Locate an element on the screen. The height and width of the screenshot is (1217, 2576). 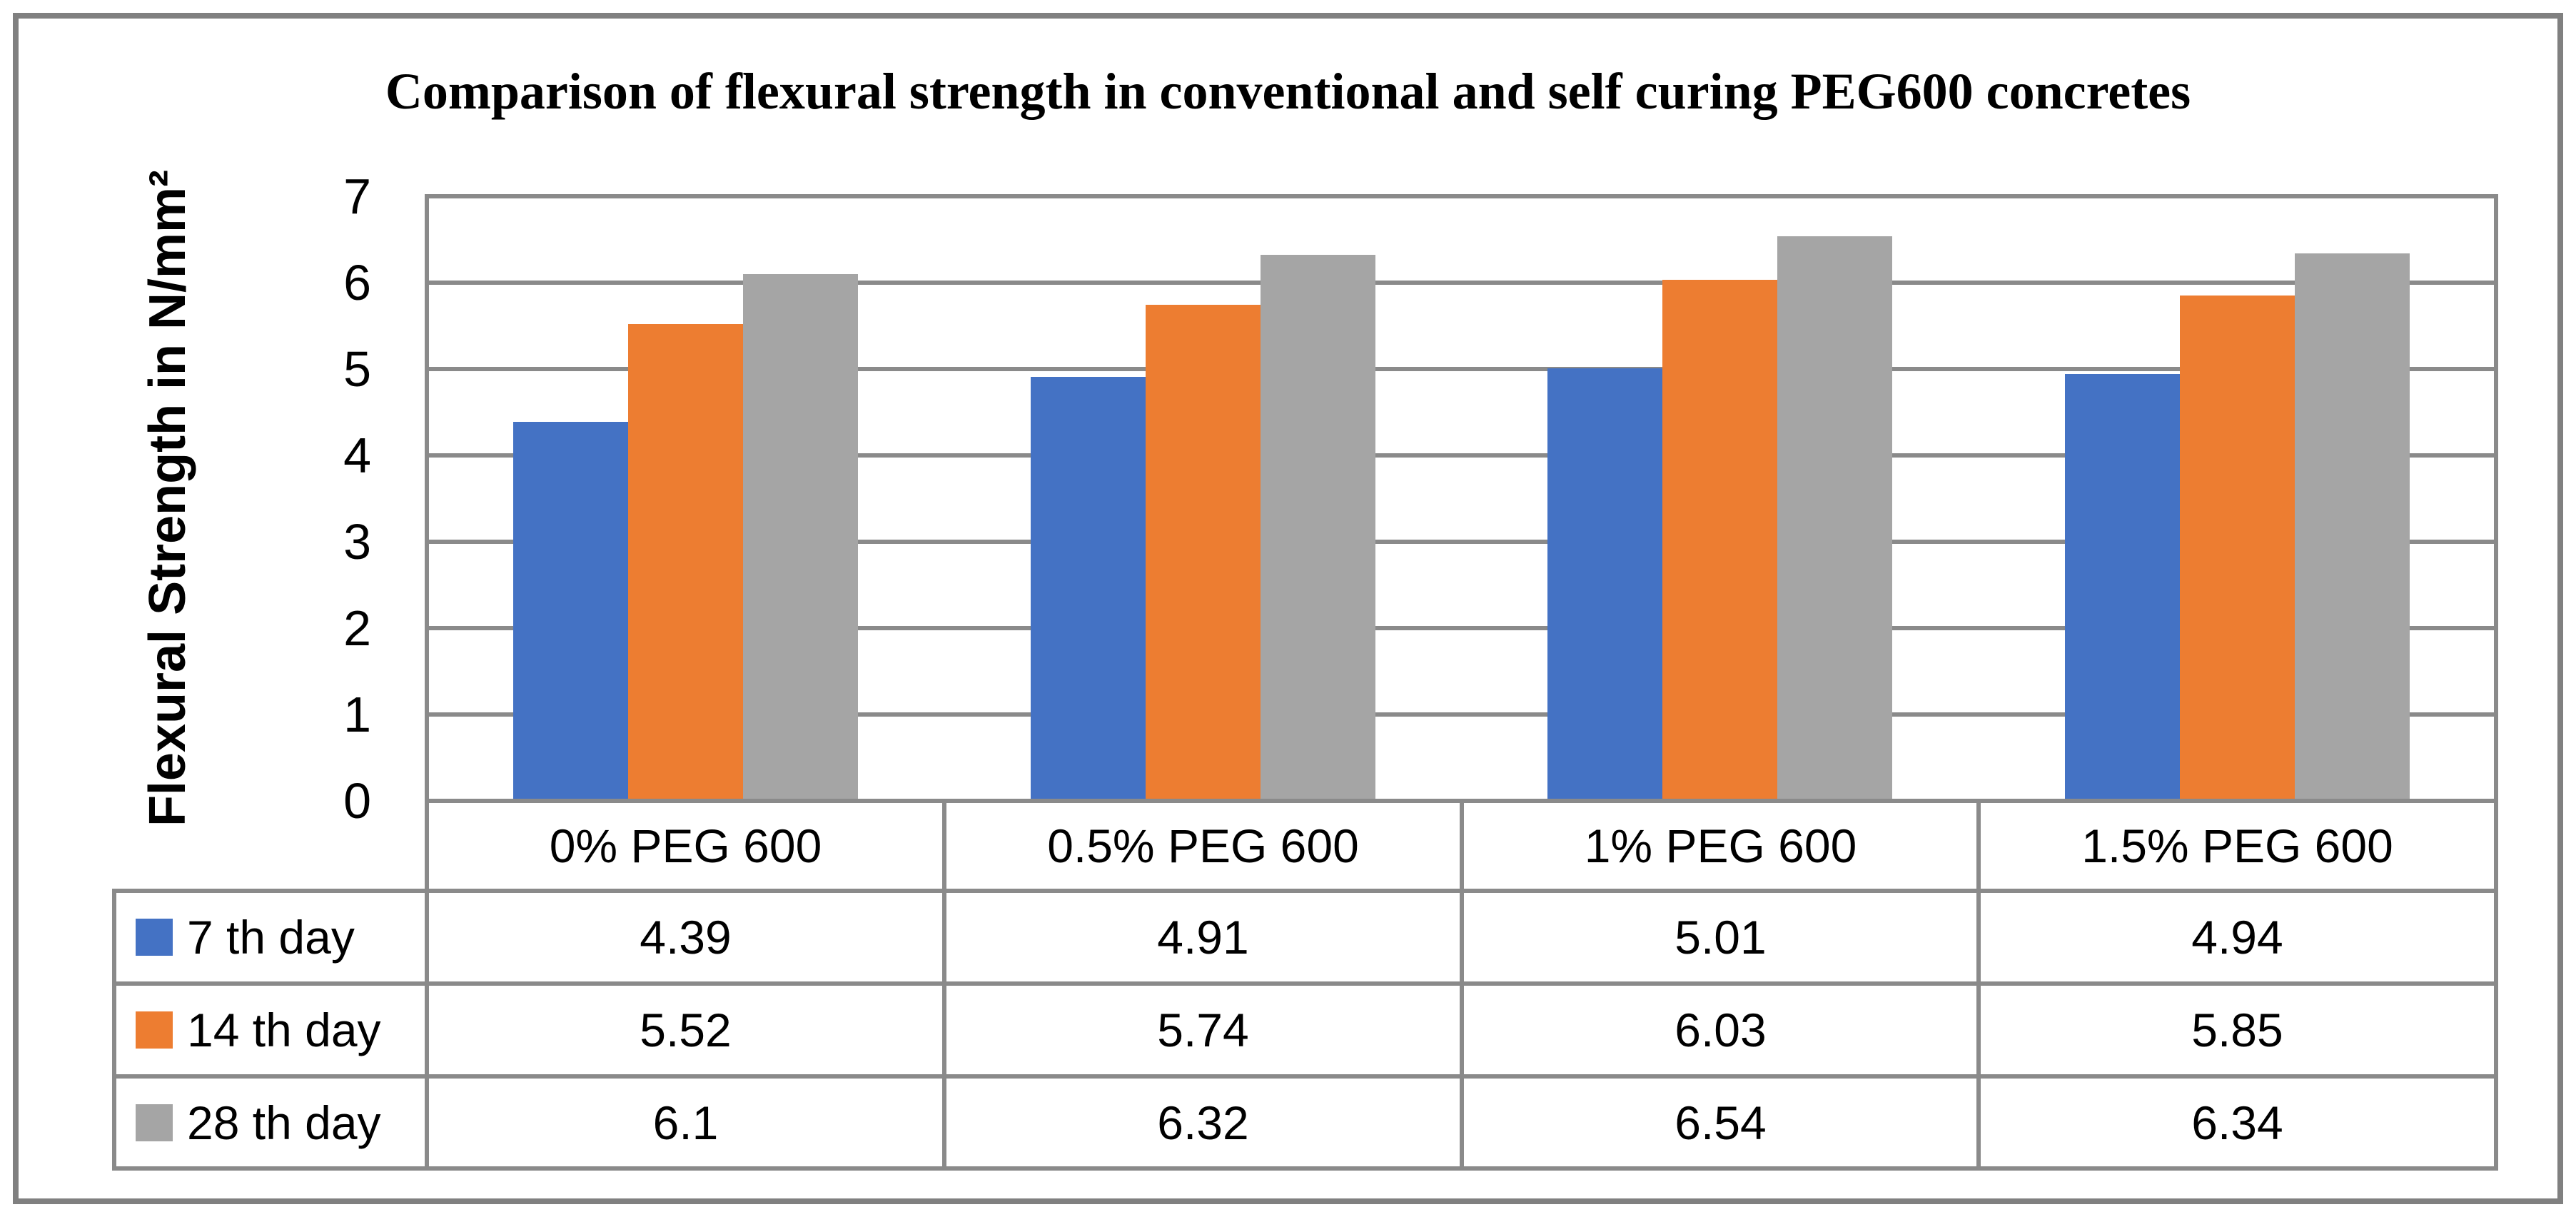
table-value-cell: 6.34 is located at coordinates (2237, 1122).